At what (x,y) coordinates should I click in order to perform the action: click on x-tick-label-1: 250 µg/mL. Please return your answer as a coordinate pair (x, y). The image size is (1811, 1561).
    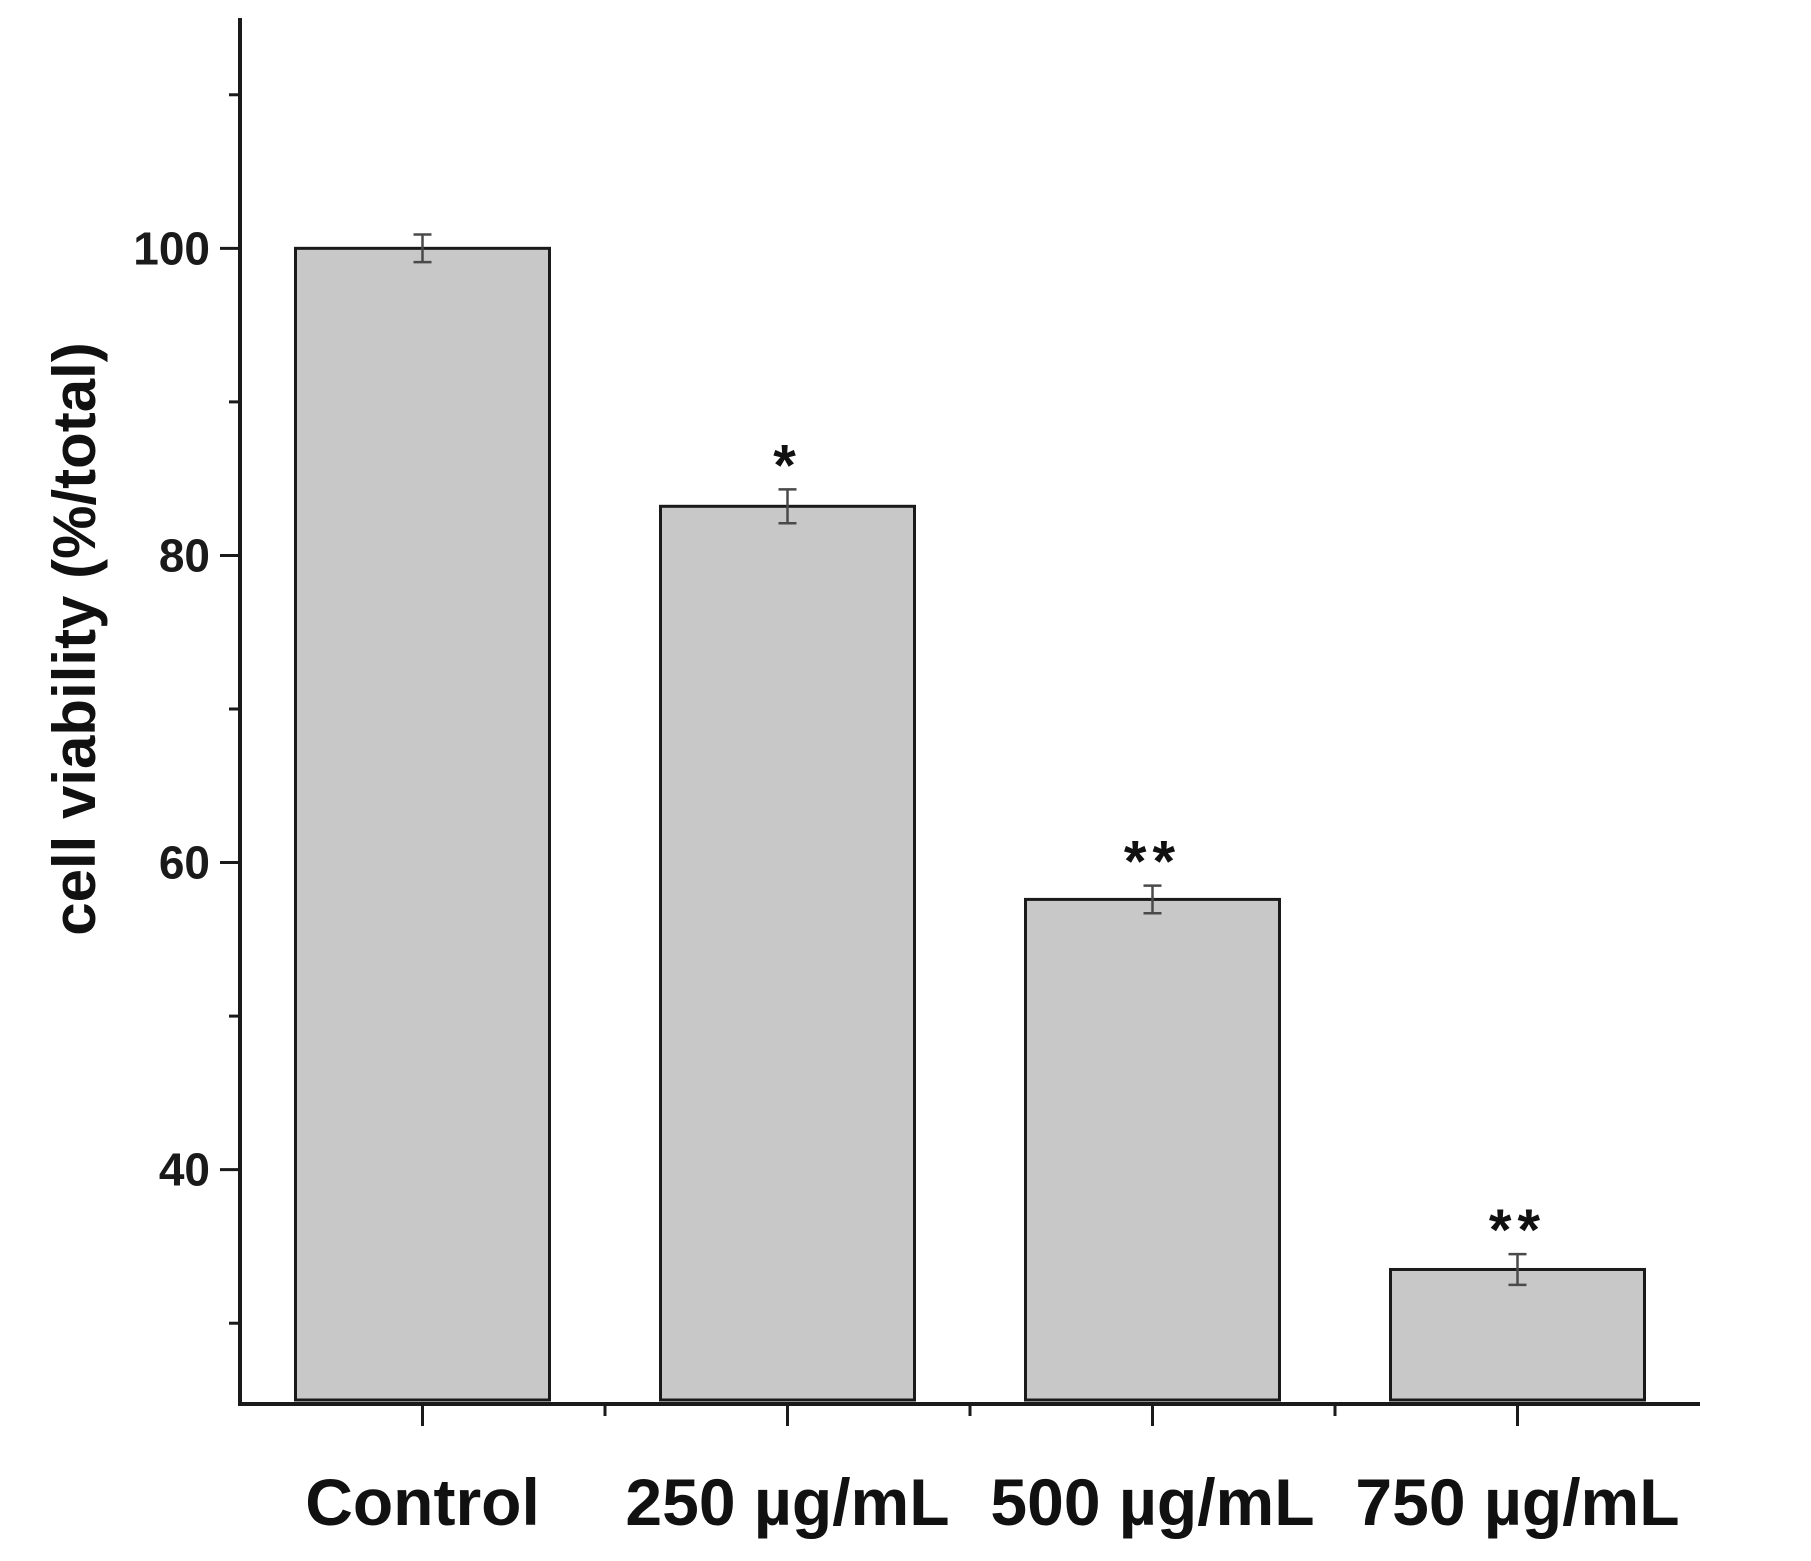
    Looking at the image, I should click on (787, 1502).